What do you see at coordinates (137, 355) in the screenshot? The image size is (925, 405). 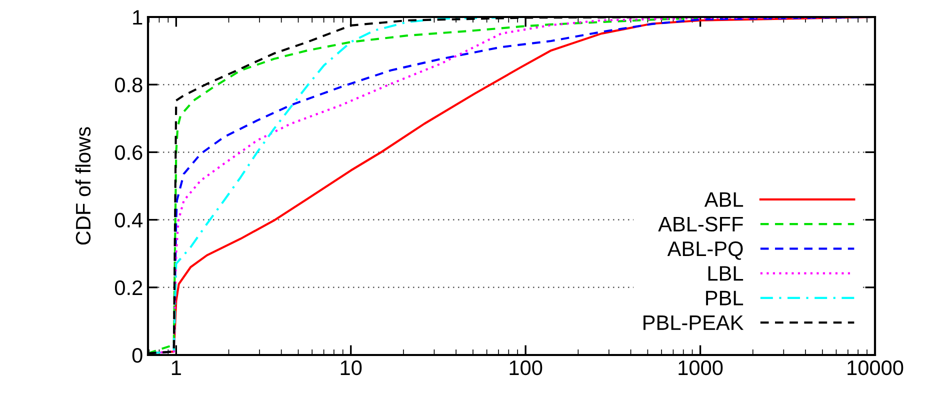 I see `y-tick-label: 0` at bounding box center [137, 355].